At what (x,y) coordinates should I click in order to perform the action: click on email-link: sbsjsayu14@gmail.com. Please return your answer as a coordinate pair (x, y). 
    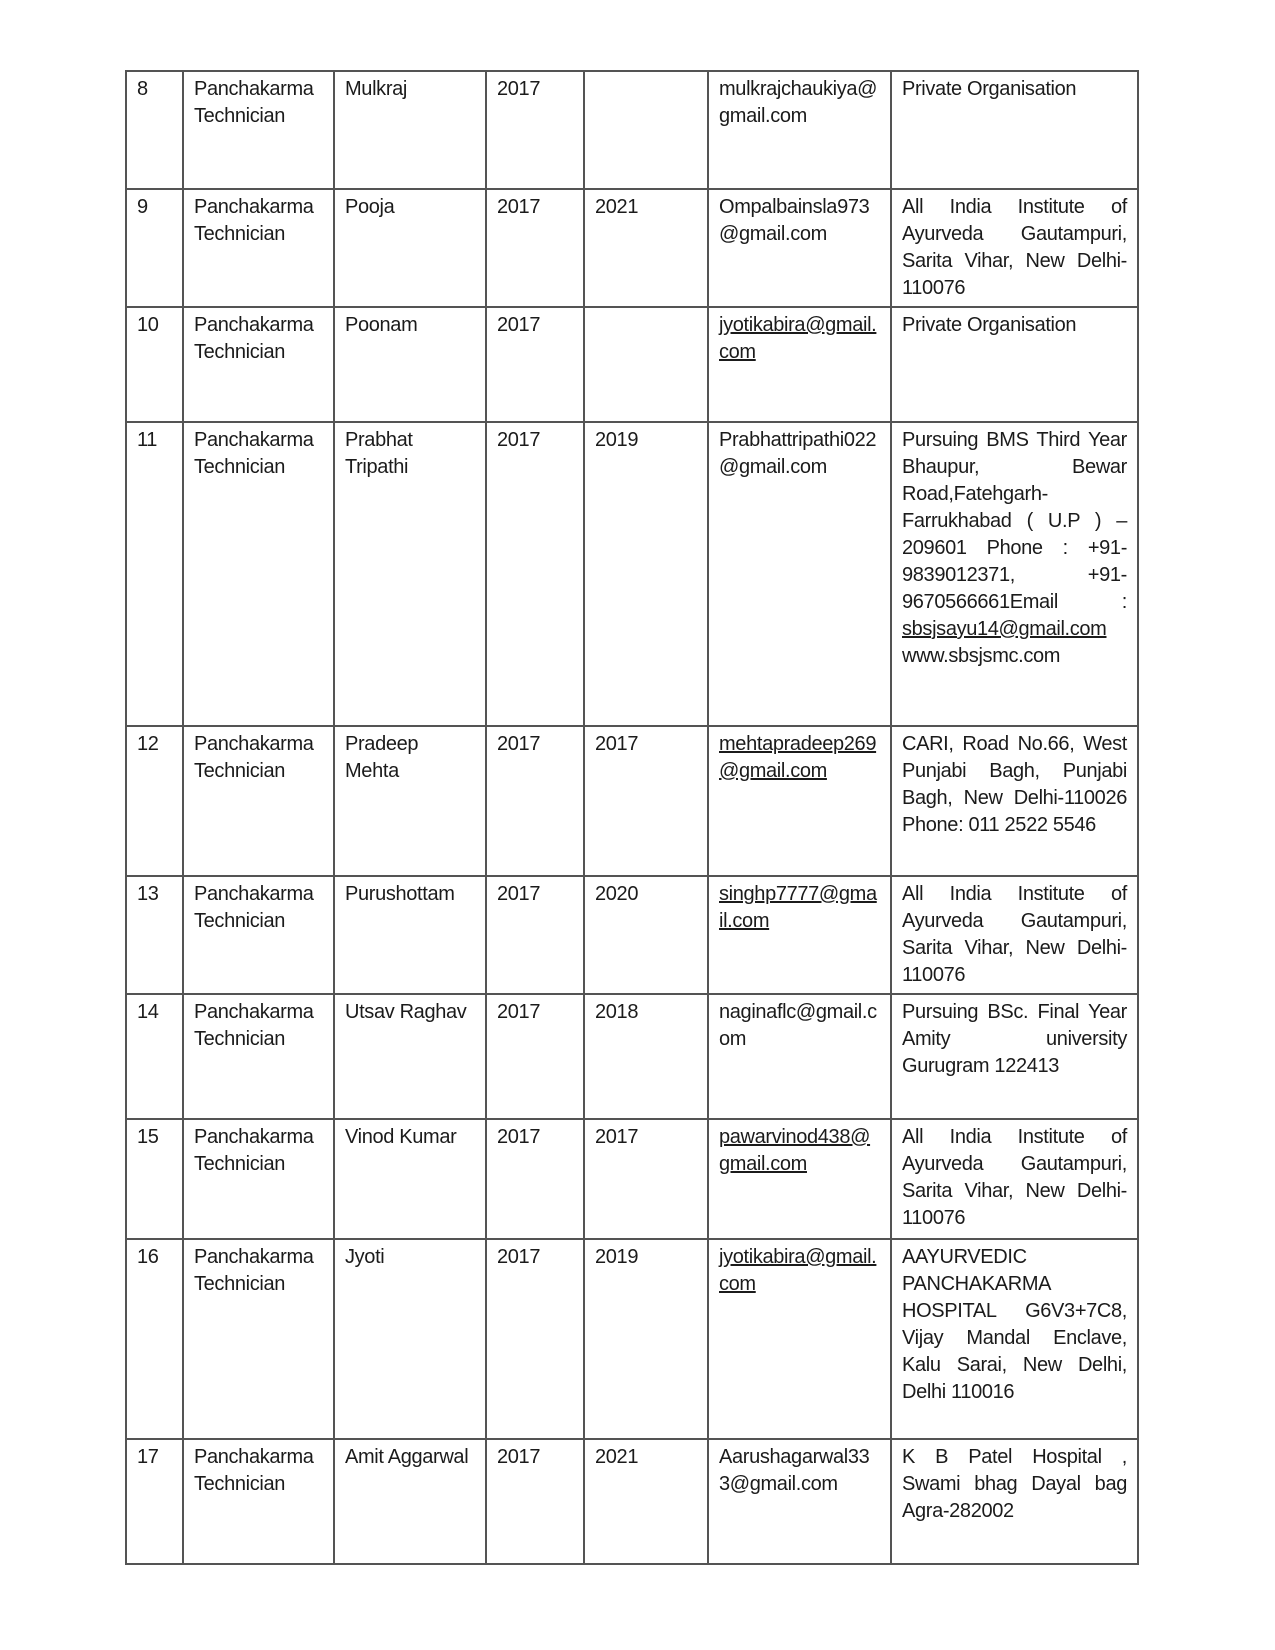
    Looking at the image, I should click on (1004, 629).